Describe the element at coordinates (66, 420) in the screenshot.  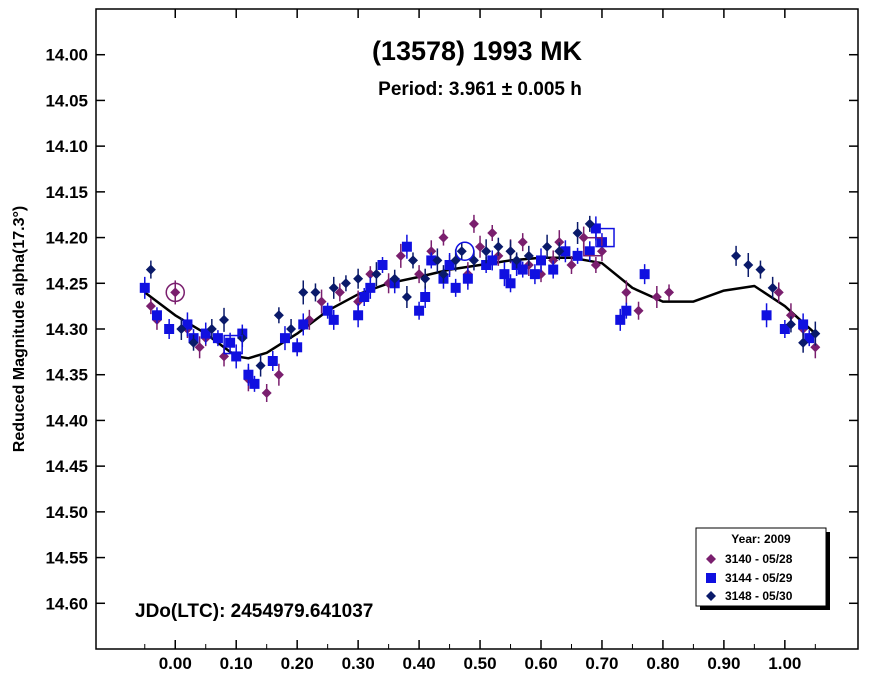
I see `y-tick-label: 14.40` at that location.